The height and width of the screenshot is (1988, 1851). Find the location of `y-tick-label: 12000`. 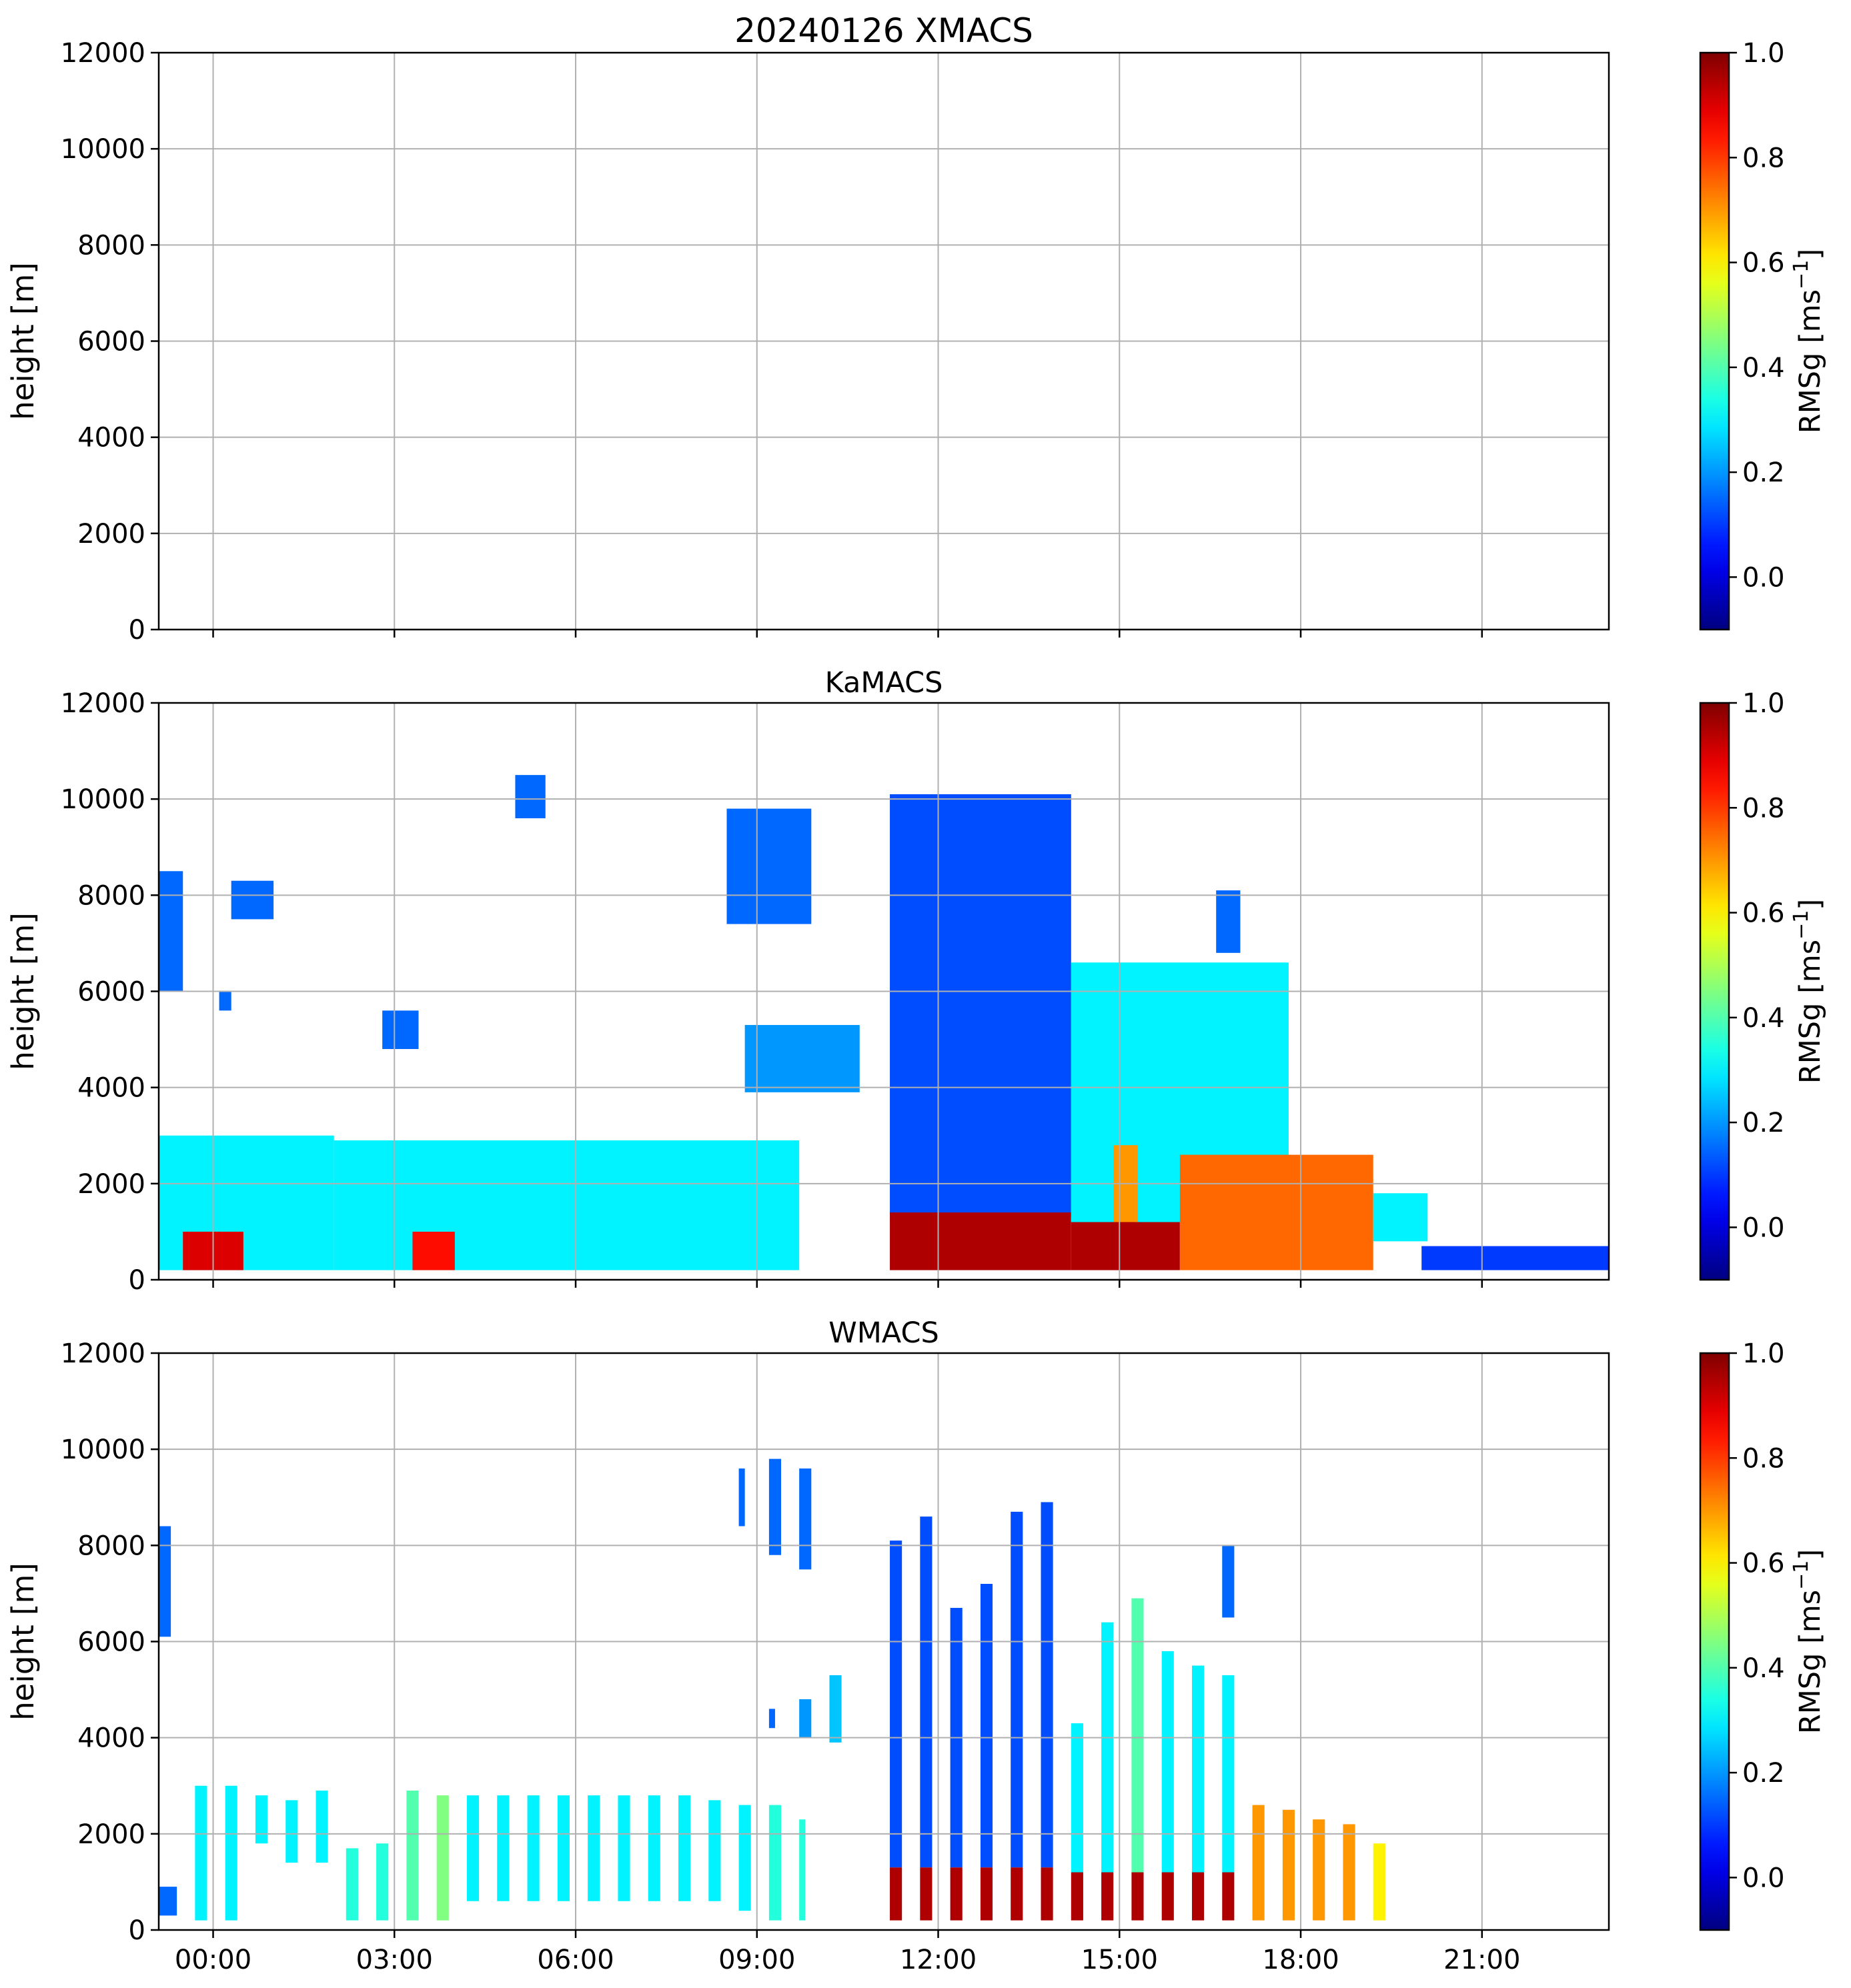

y-tick-label: 12000 is located at coordinates (103, 1353).